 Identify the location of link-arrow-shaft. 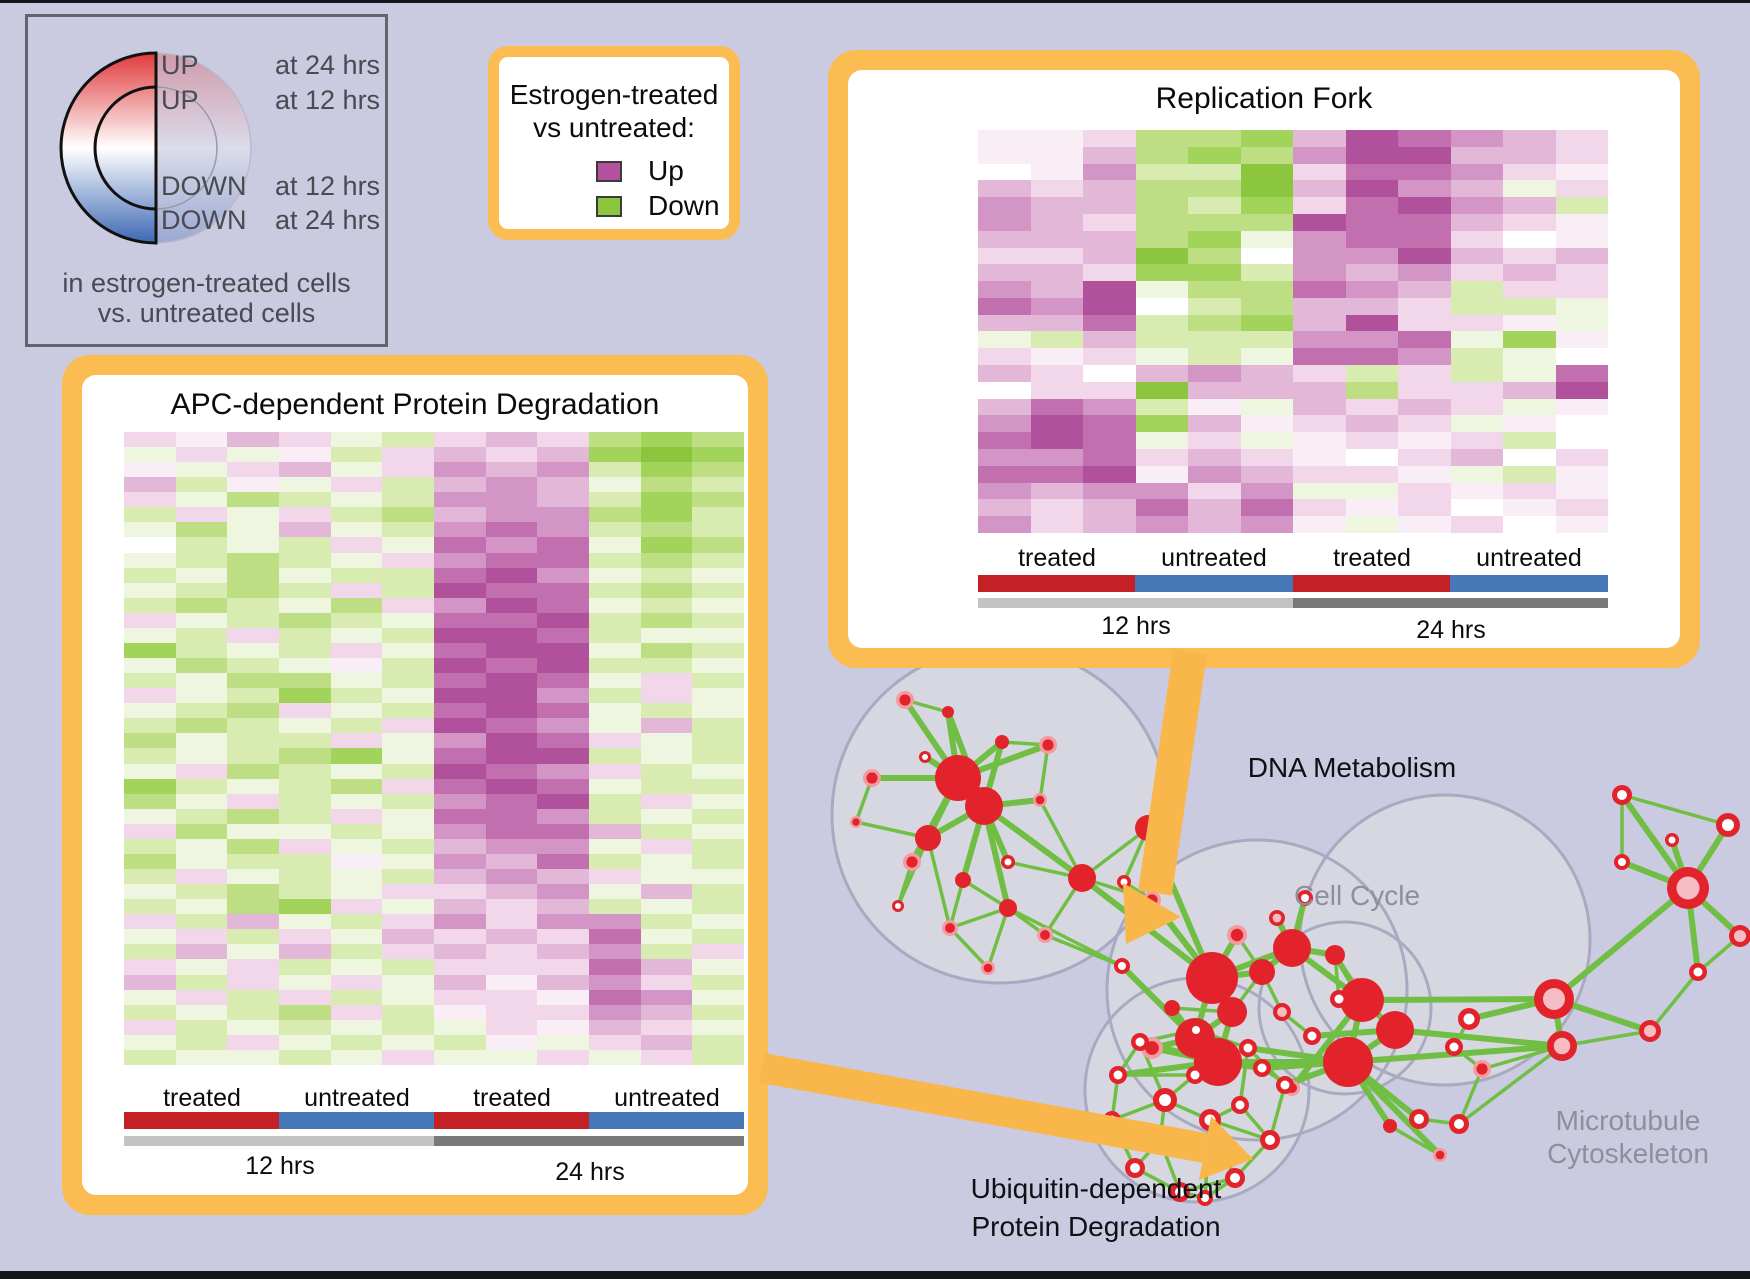
(1172, 772).